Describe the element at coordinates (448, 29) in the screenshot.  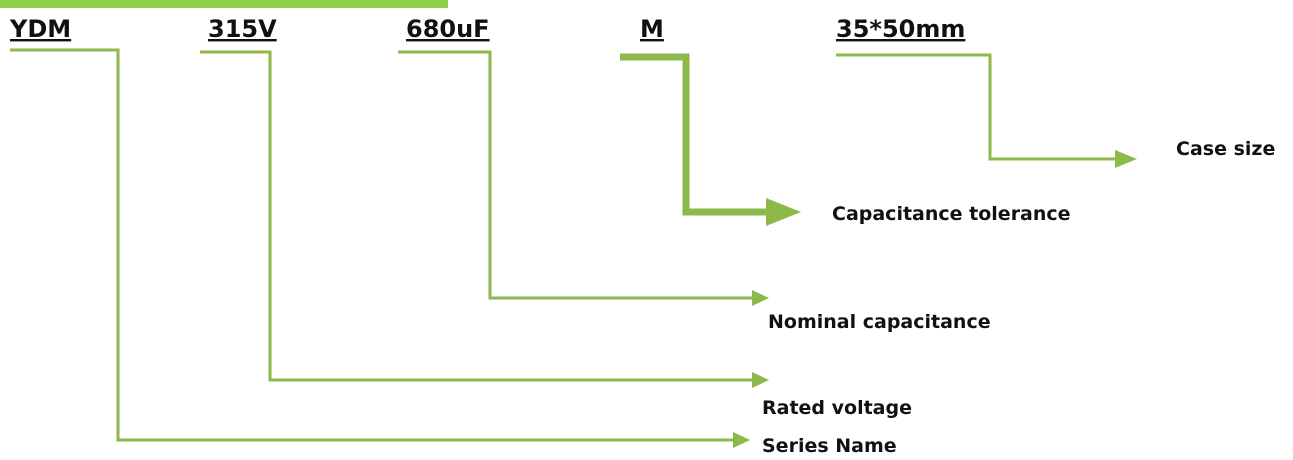
I see `code: 680uF` at that location.